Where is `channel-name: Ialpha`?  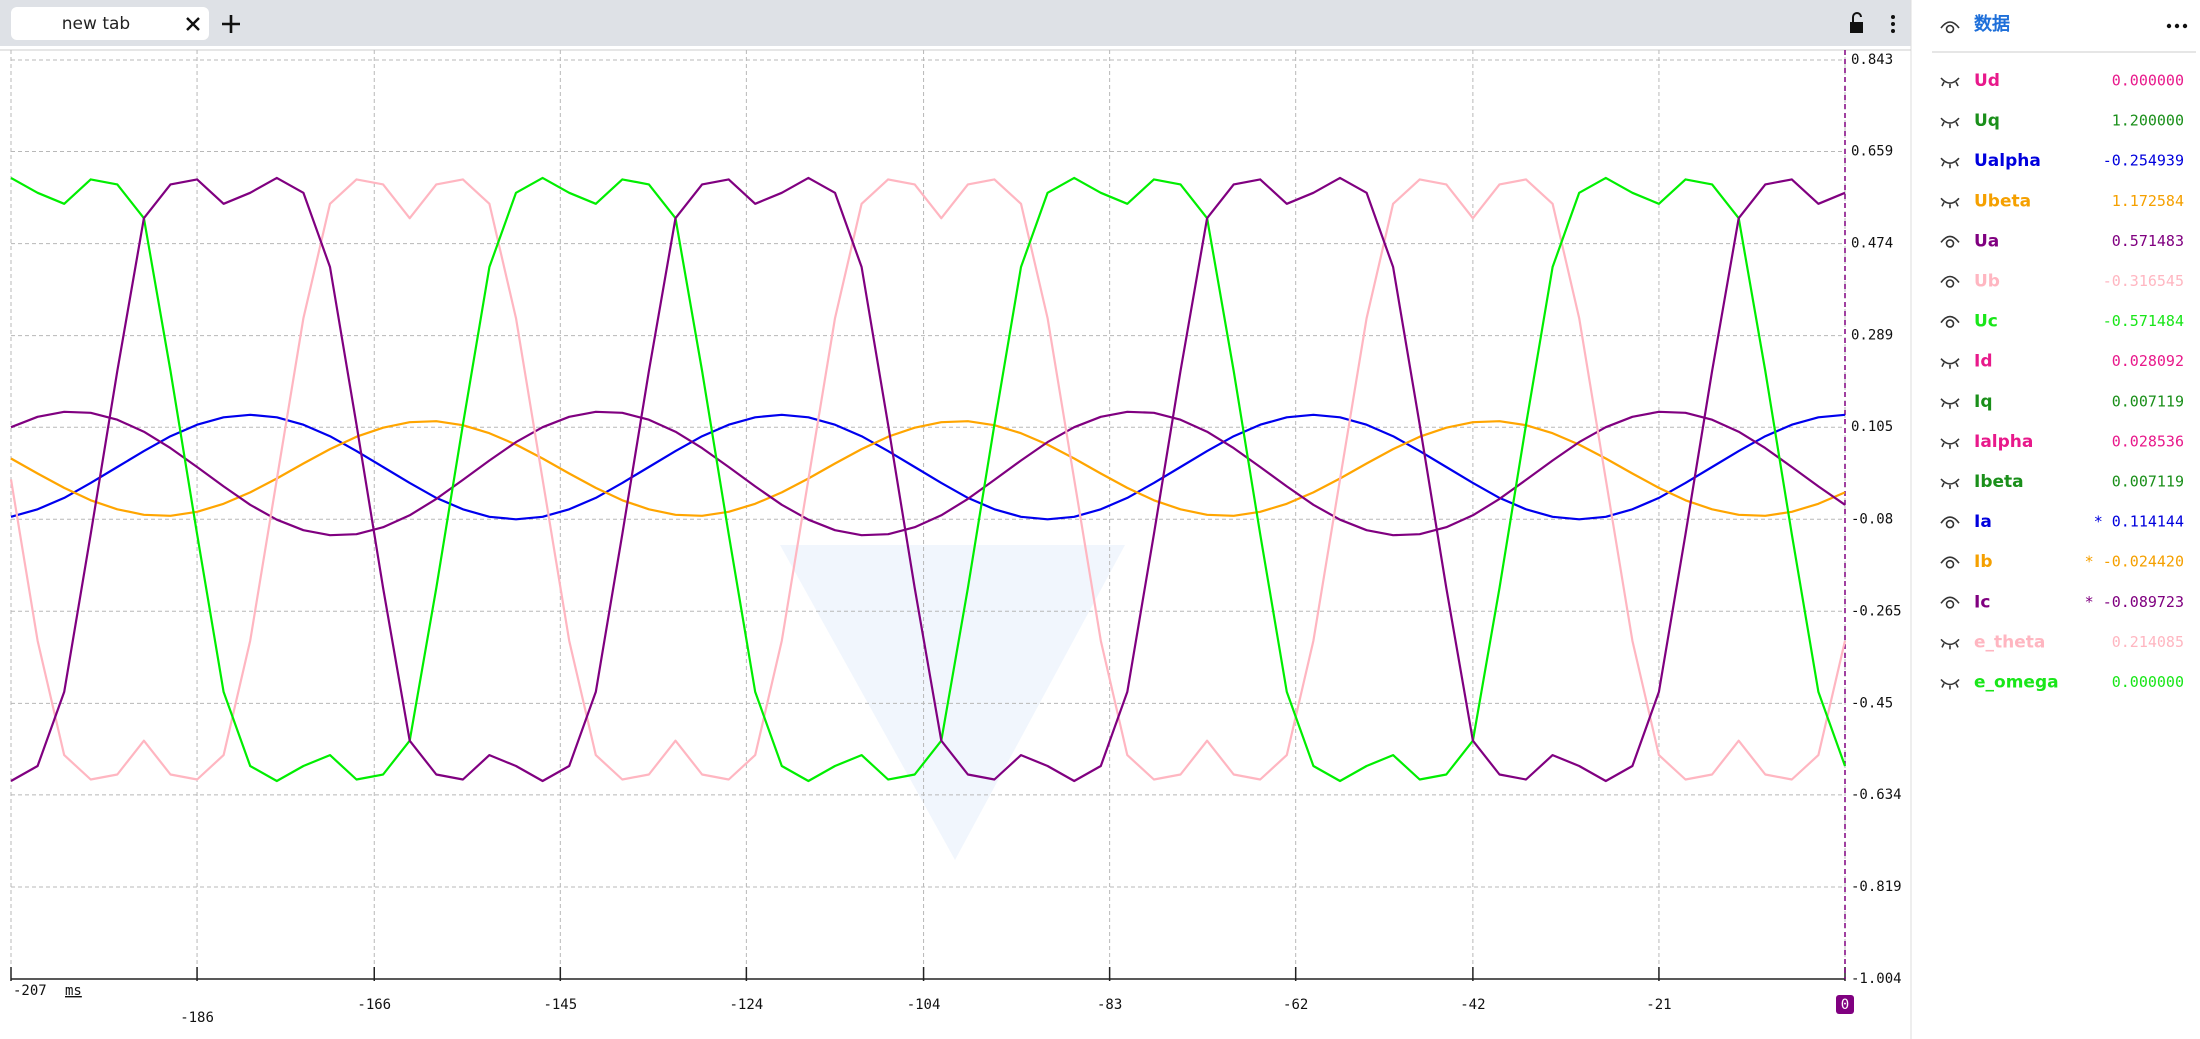
channel-name: Ialpha is located at coordinates (2003, 442).